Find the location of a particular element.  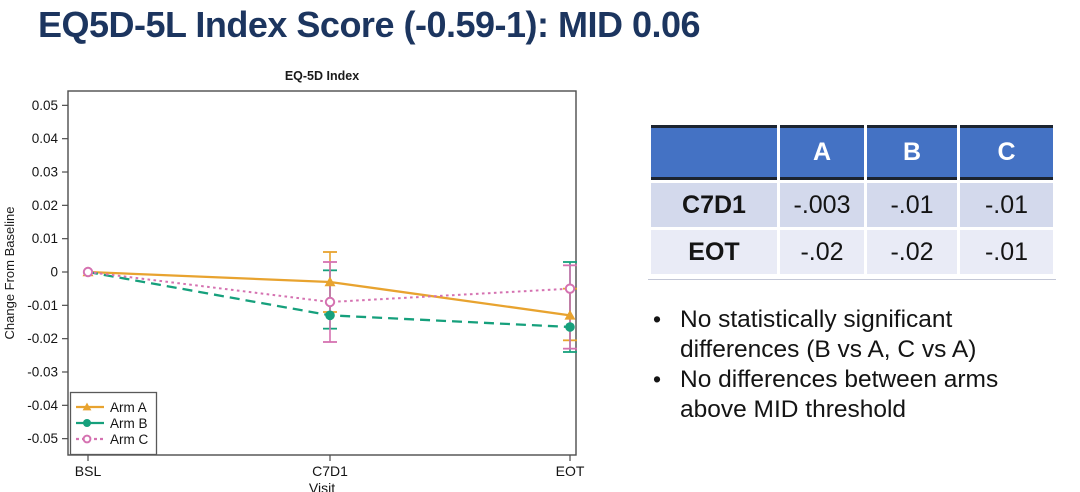

table-header-b: B is located at coordinates (912, 152).